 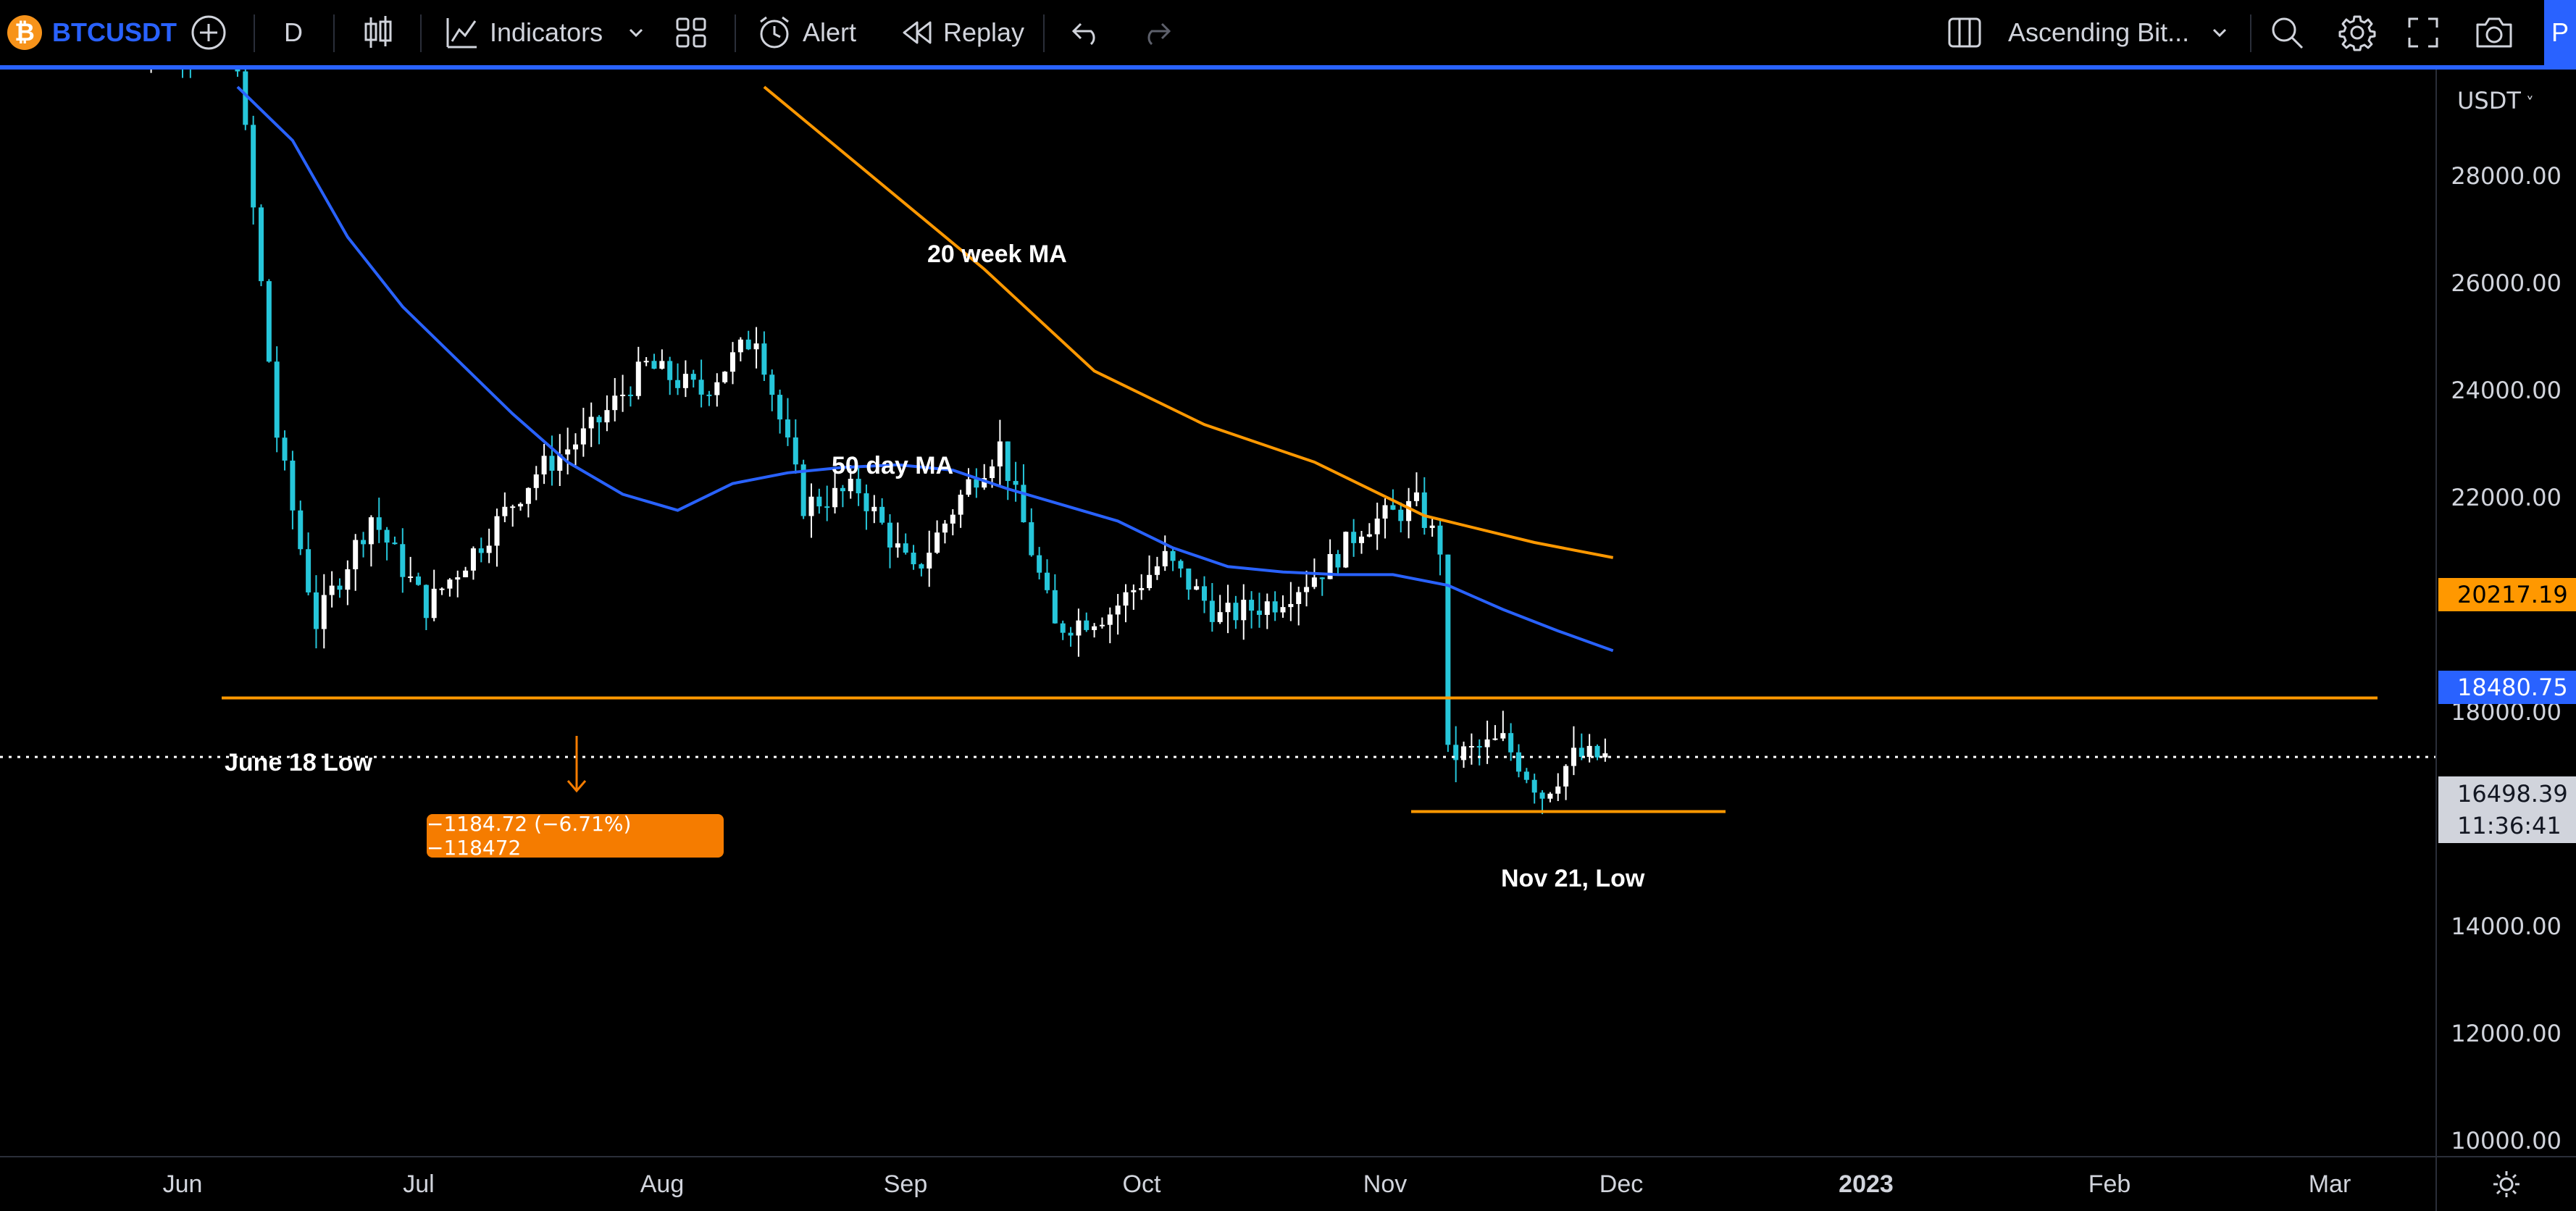 What do you see at coordinates (2287, 32) in the screenshot?
I see `search-button` at bounding box center [2287, 32].